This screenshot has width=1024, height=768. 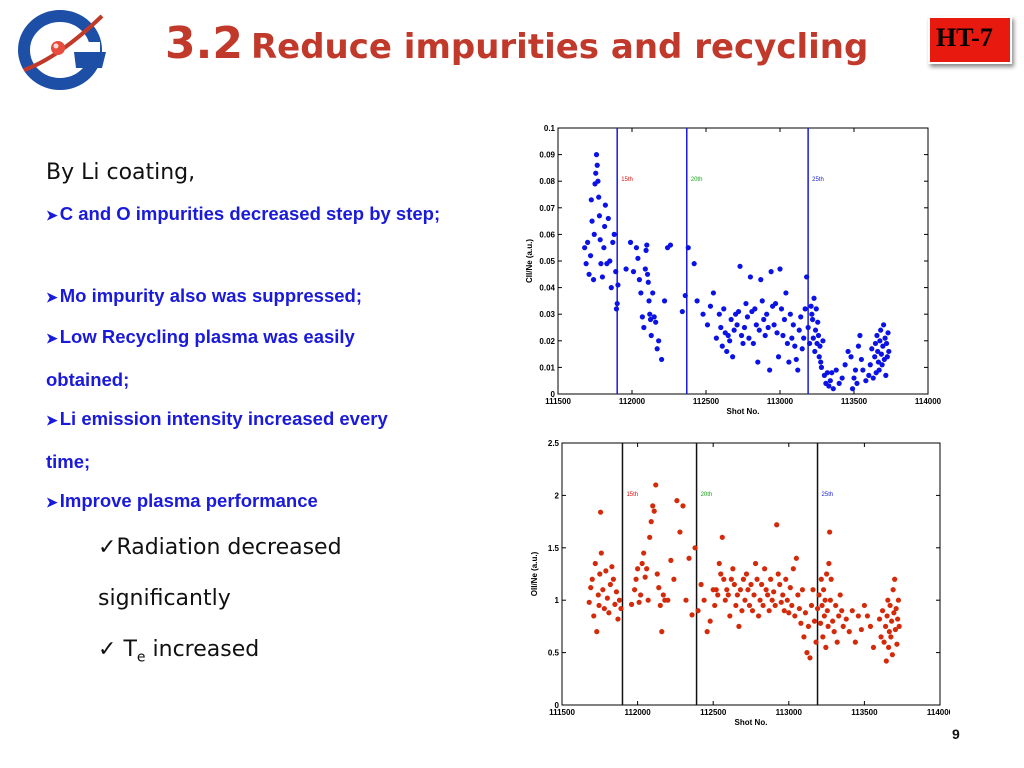 What do you see at coordinates (547, 181) in the screenshot?
I see `y-tick-label: 0.08` at bounding box center [547, 181].